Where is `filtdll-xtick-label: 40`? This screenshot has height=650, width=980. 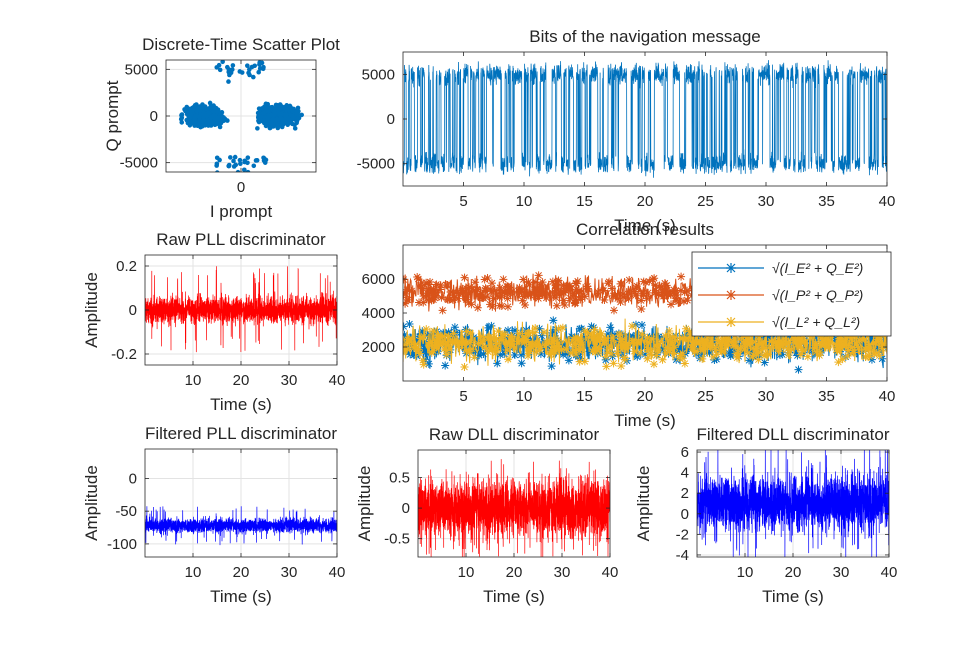
filtdll-xtick-label: 40 is located at coordinates (889, 572).